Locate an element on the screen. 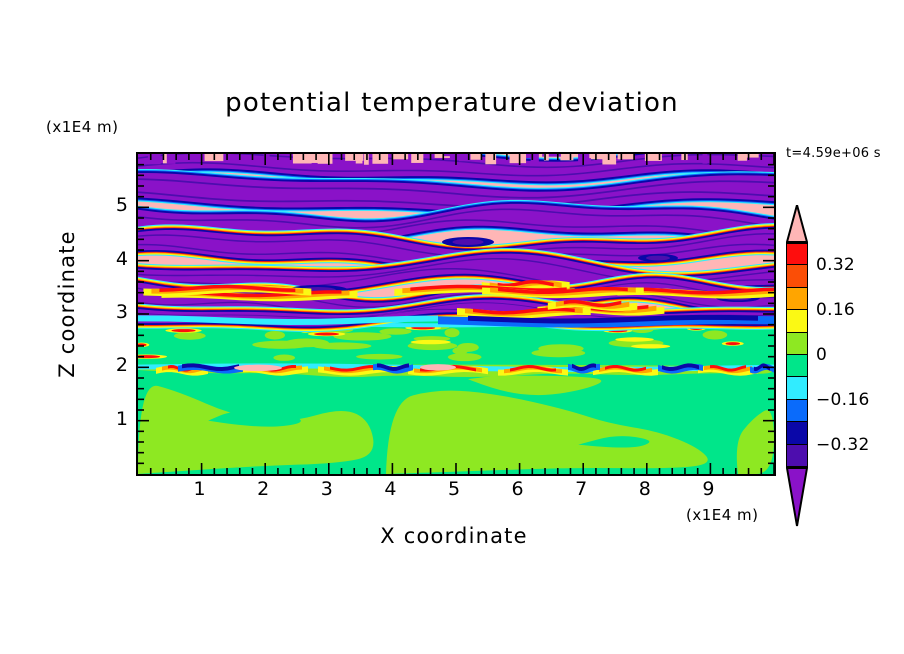  z-unit-label: (x1E4 m) is located at coordinates (82, 127).